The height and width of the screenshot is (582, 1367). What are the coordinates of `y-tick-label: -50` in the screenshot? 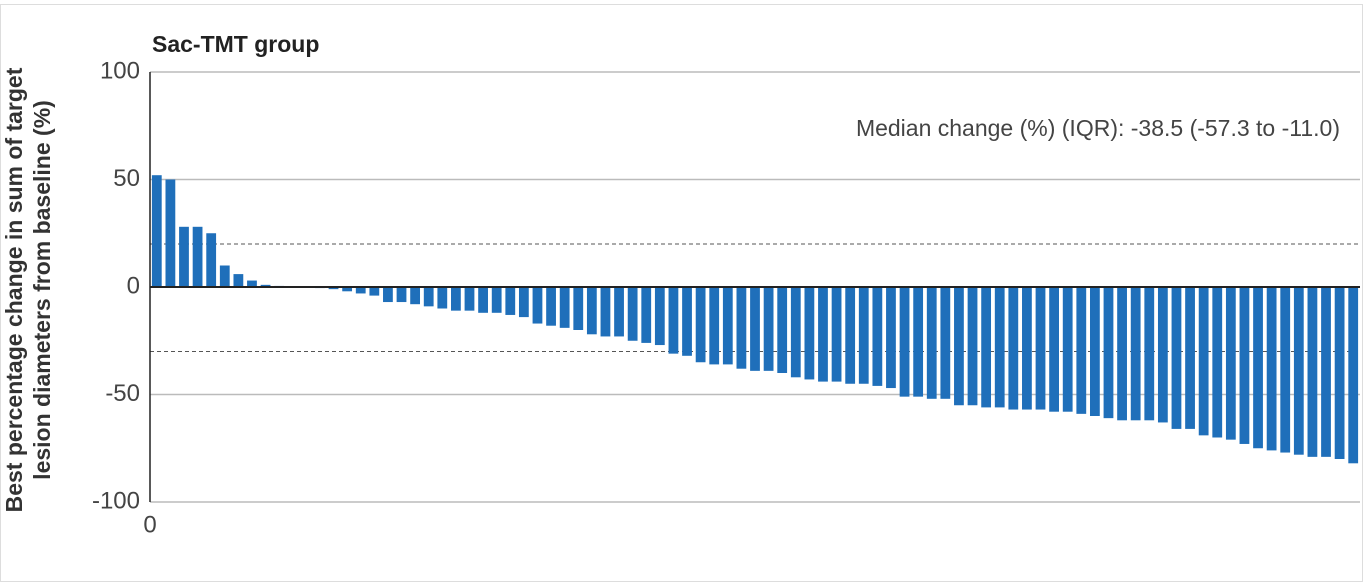 It's located at (122, 393).